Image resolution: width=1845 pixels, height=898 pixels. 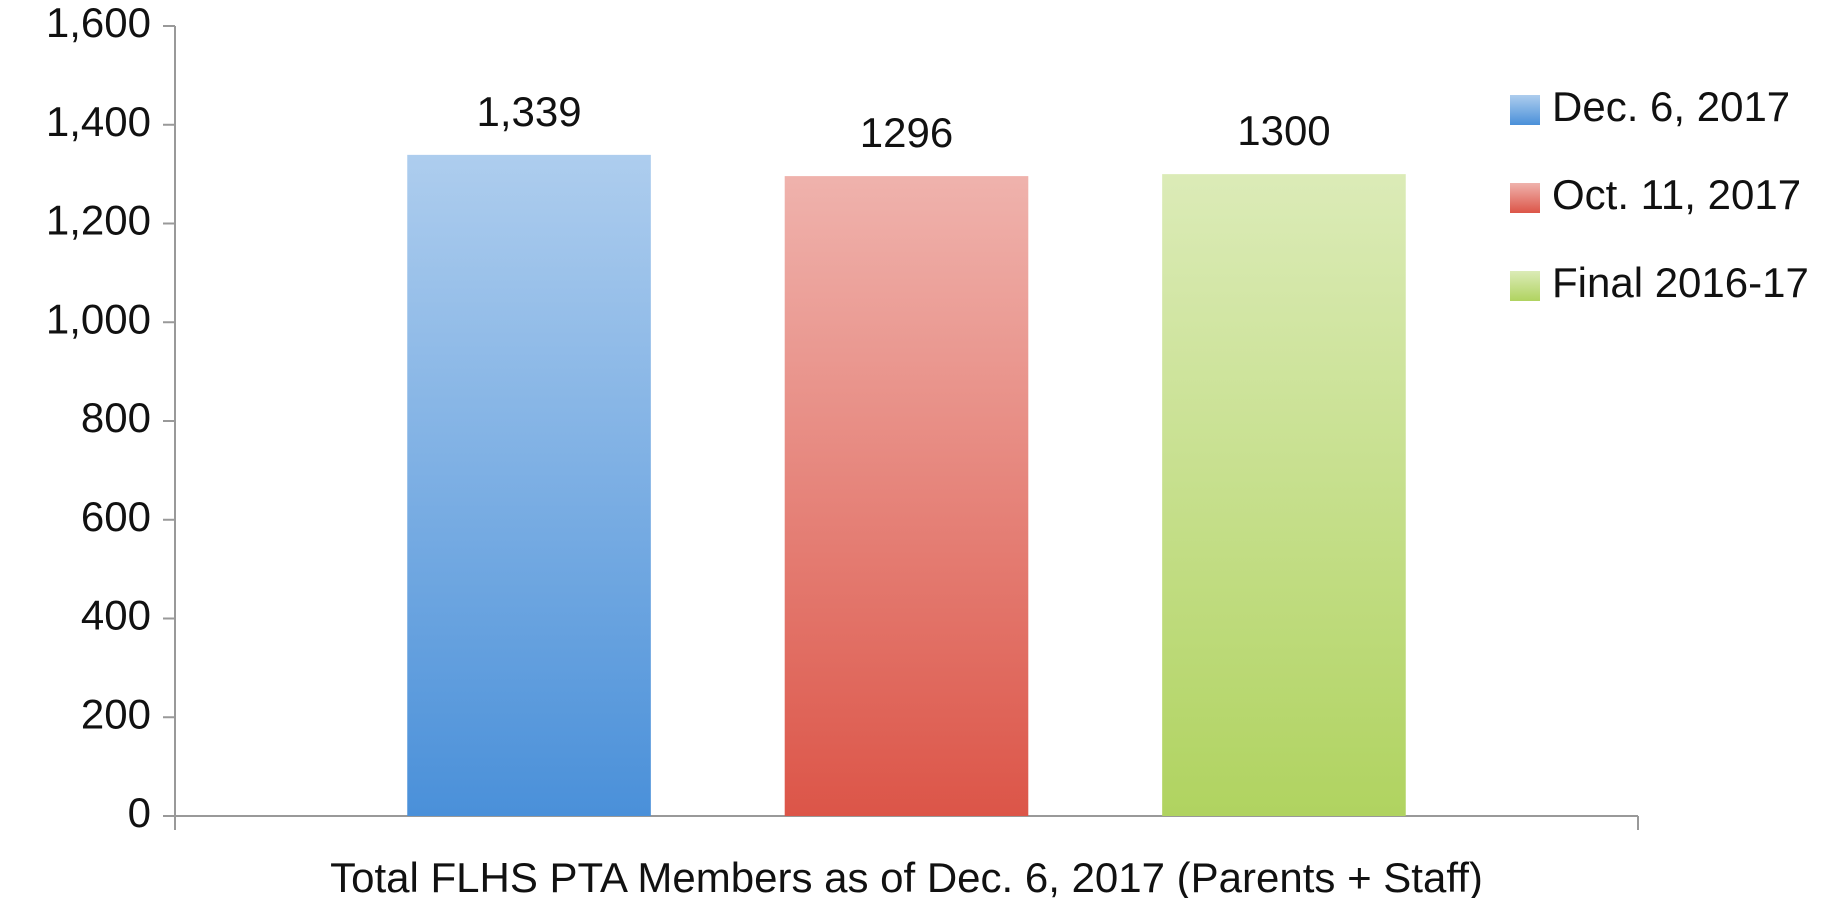 What do you see at coordinates (116, 417) in the screenshot?
I see `y-tick-label: 800` at bounding box center [116, 417].